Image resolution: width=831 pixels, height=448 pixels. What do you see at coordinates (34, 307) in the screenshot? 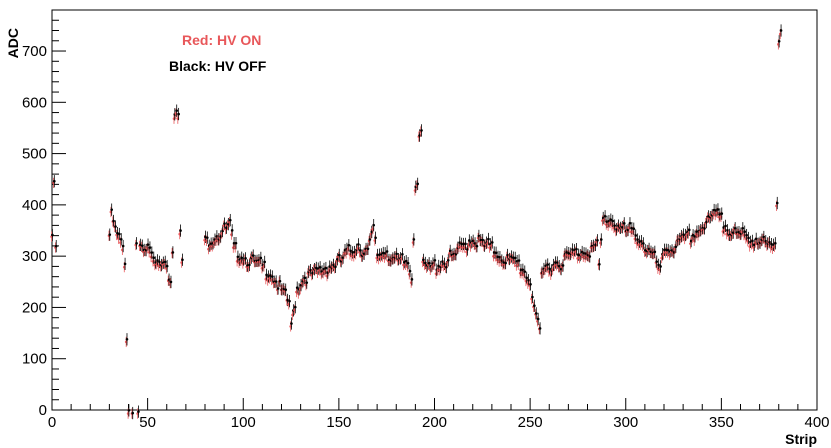
I see `y-tick-label: 200` at bounding box center [34, 307].